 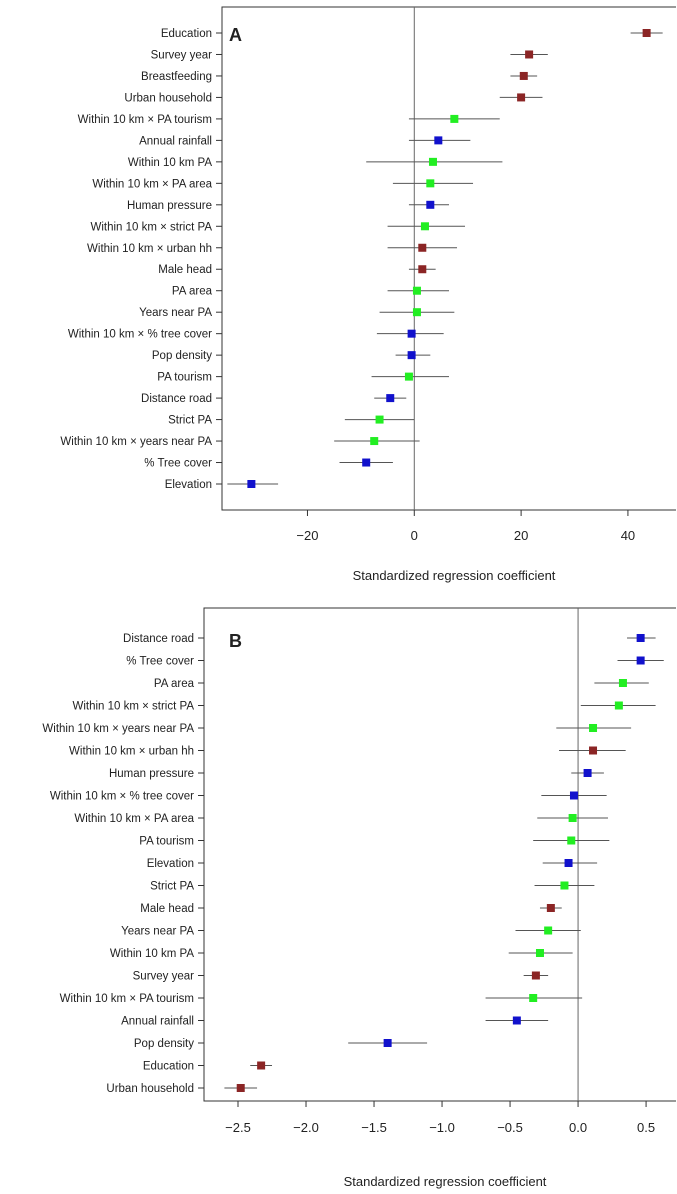 I want to click on x-tick-label: 0.0, so click(x=578, y=1127).